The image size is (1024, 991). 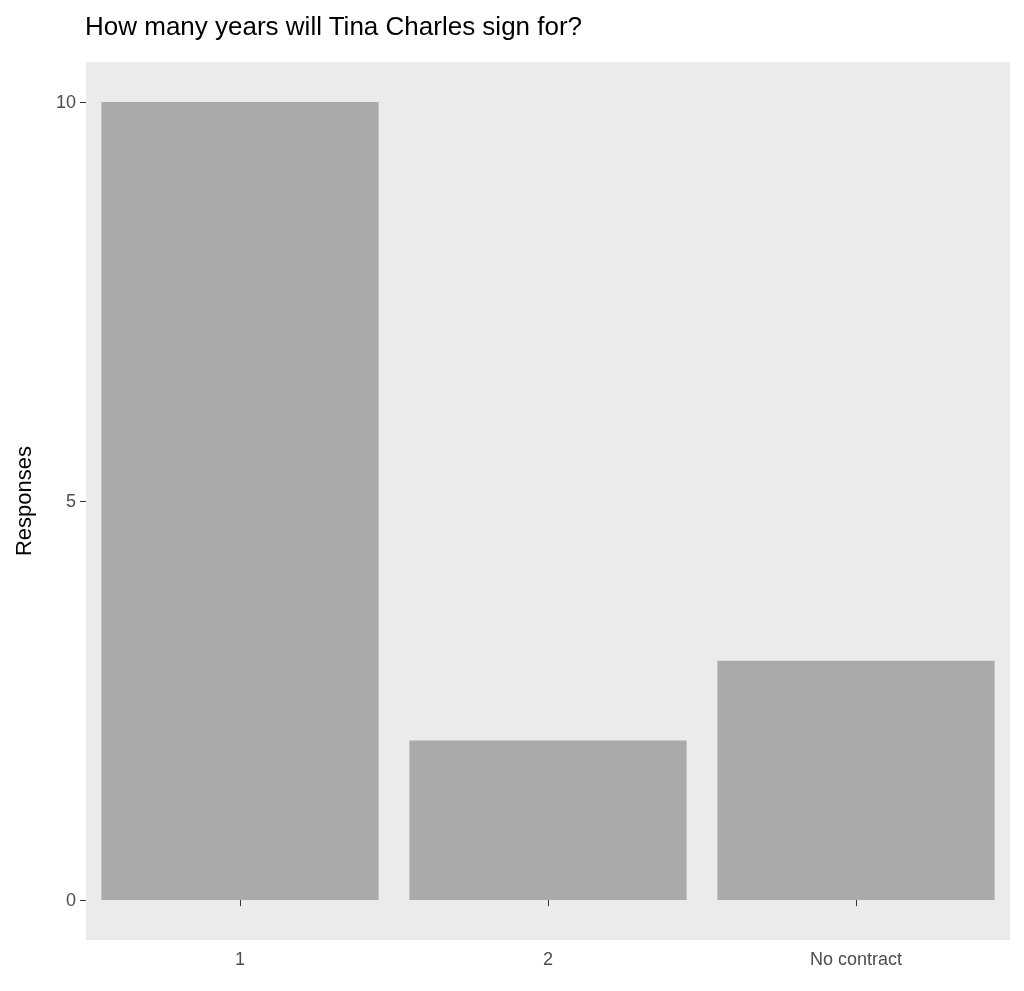 I want to click on x-tick-label: 2, so click(x=548, y=959).